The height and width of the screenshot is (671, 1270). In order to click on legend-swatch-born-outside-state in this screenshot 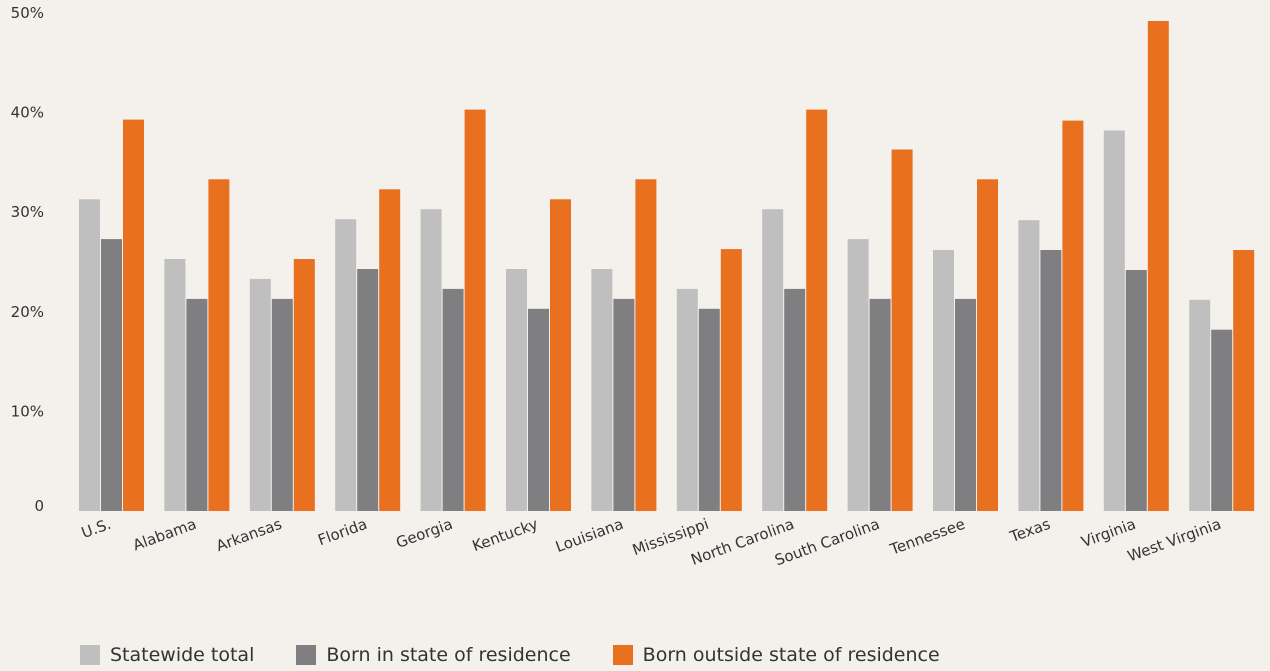, I will do `click(622, 655)`.